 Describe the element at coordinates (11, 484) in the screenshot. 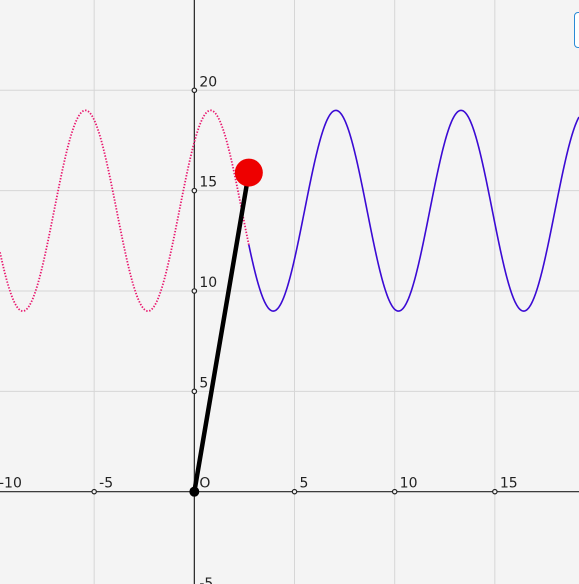

I see `x-tick-label: -10` at that location.